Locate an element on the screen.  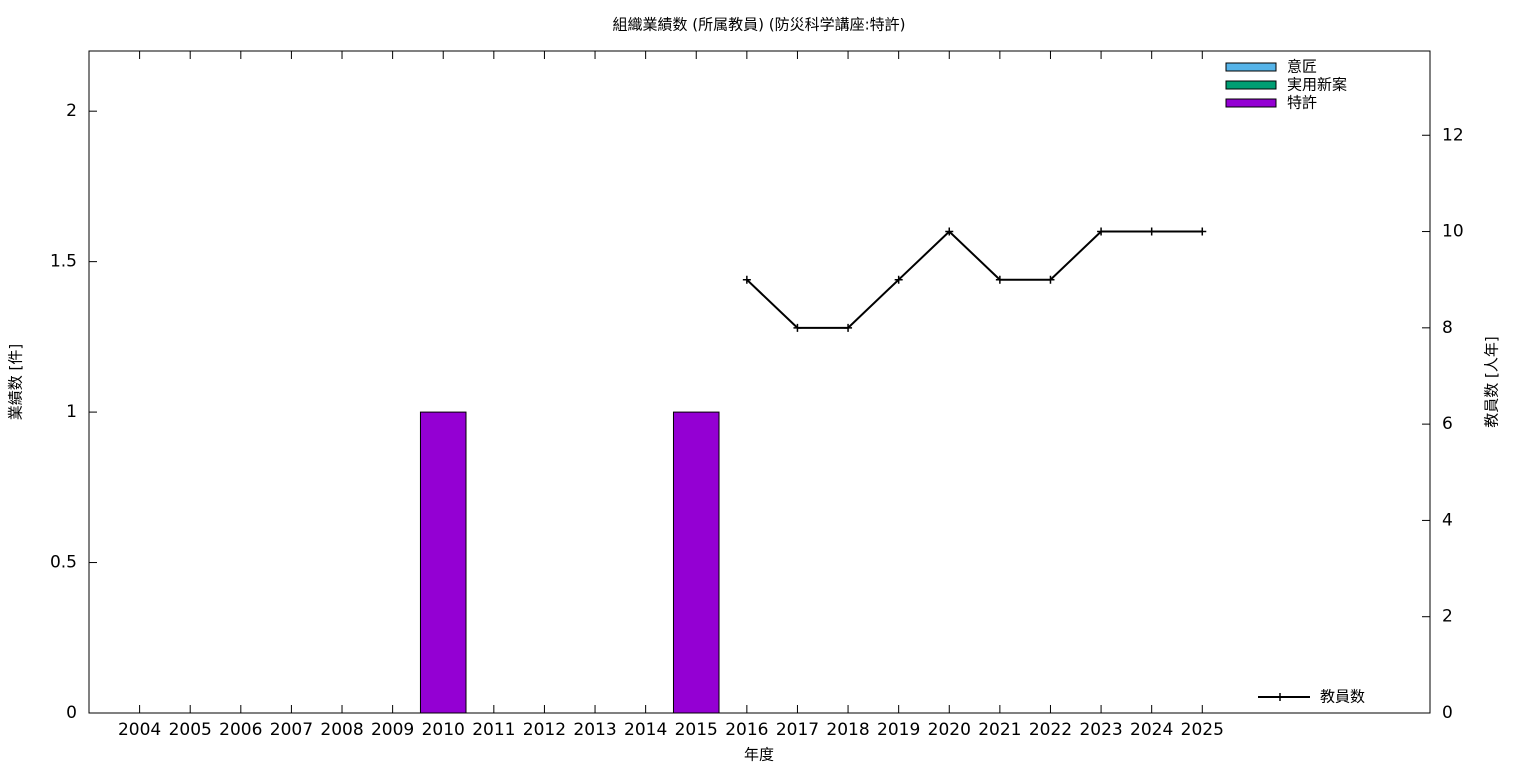
x-tick-label: 2004 is located at coordinates (139, 730).